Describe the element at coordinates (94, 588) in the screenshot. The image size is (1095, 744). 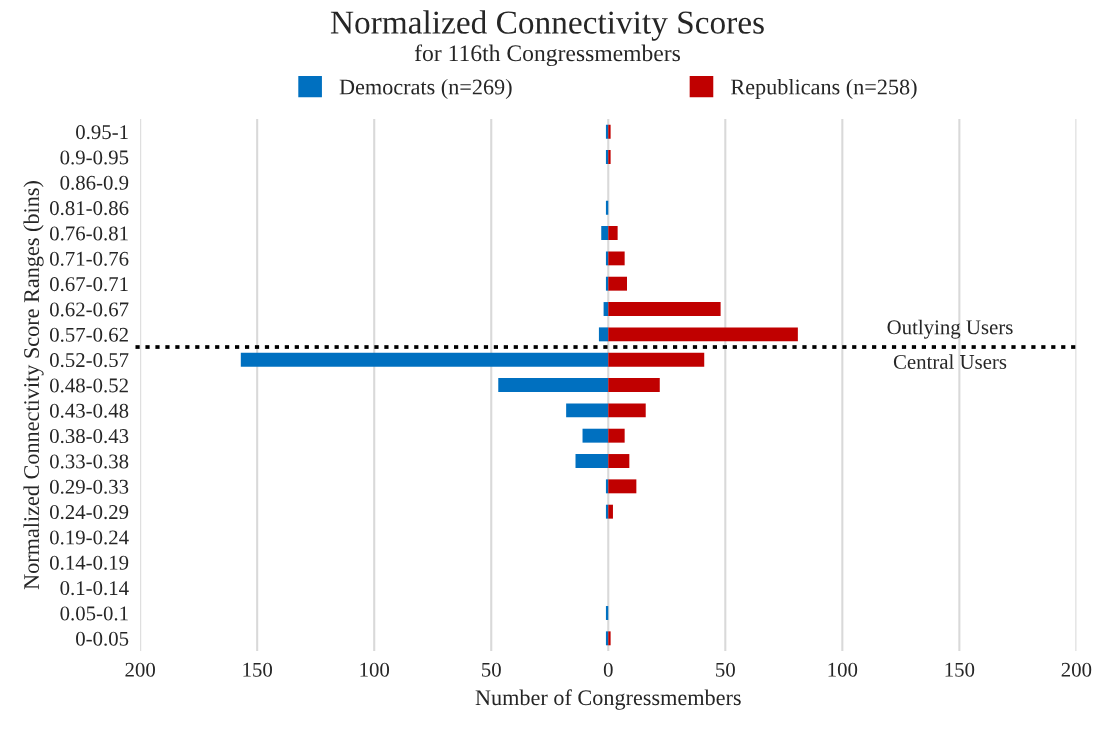
I see `y-tick-label: 0.1-0.14` at that location.